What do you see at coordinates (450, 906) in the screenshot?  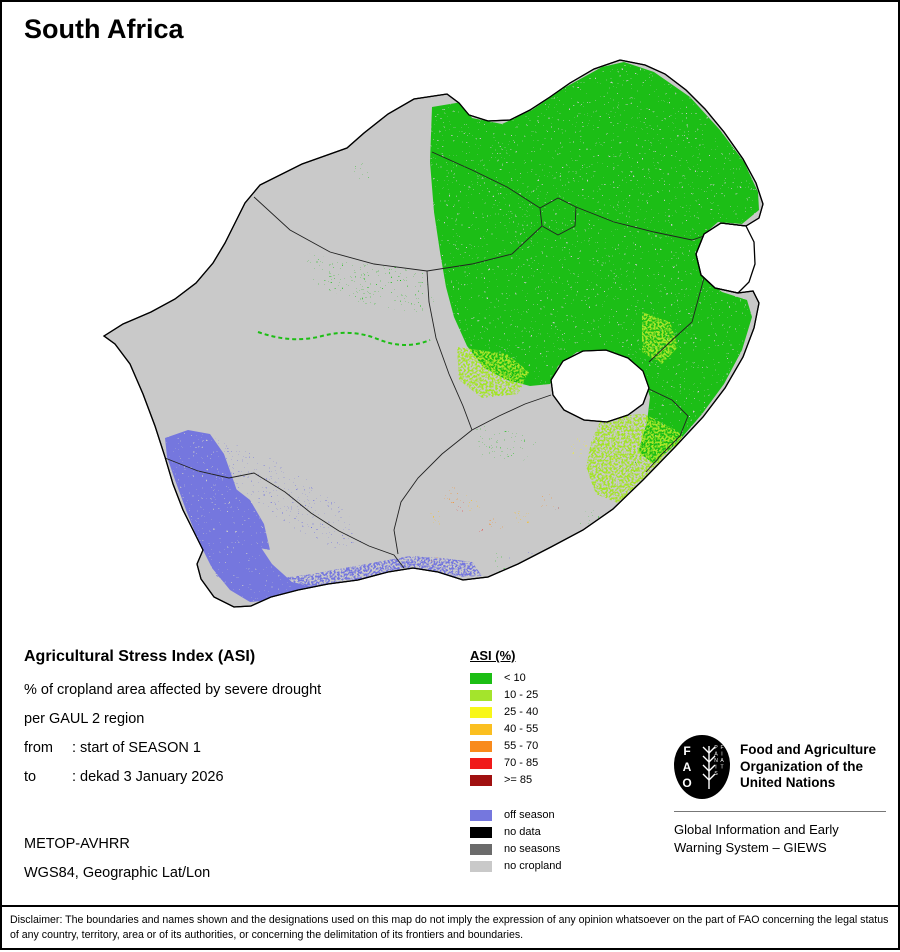 I see `disclaimer-divider` at bounding box center [450, 906].